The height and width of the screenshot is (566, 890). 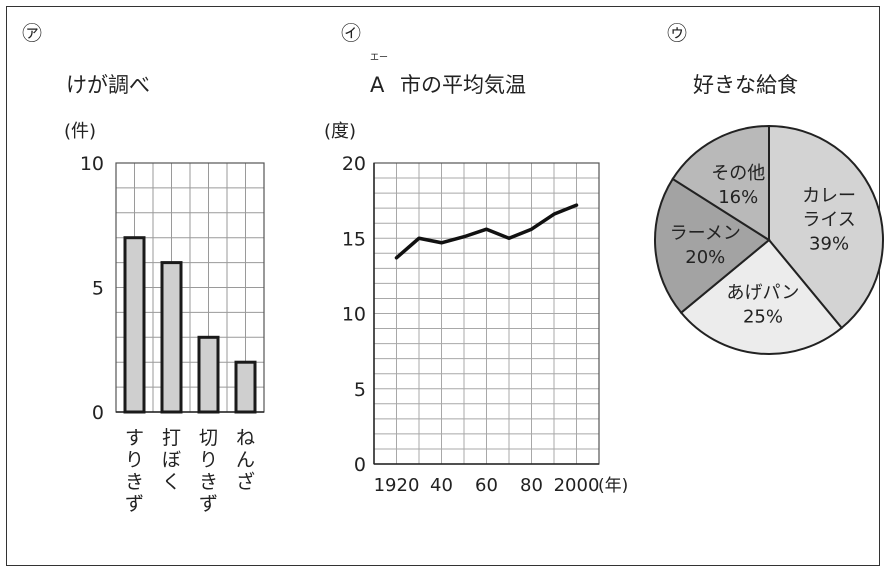 I want to click on category-label-char: ね, so click(x=245, y=438).